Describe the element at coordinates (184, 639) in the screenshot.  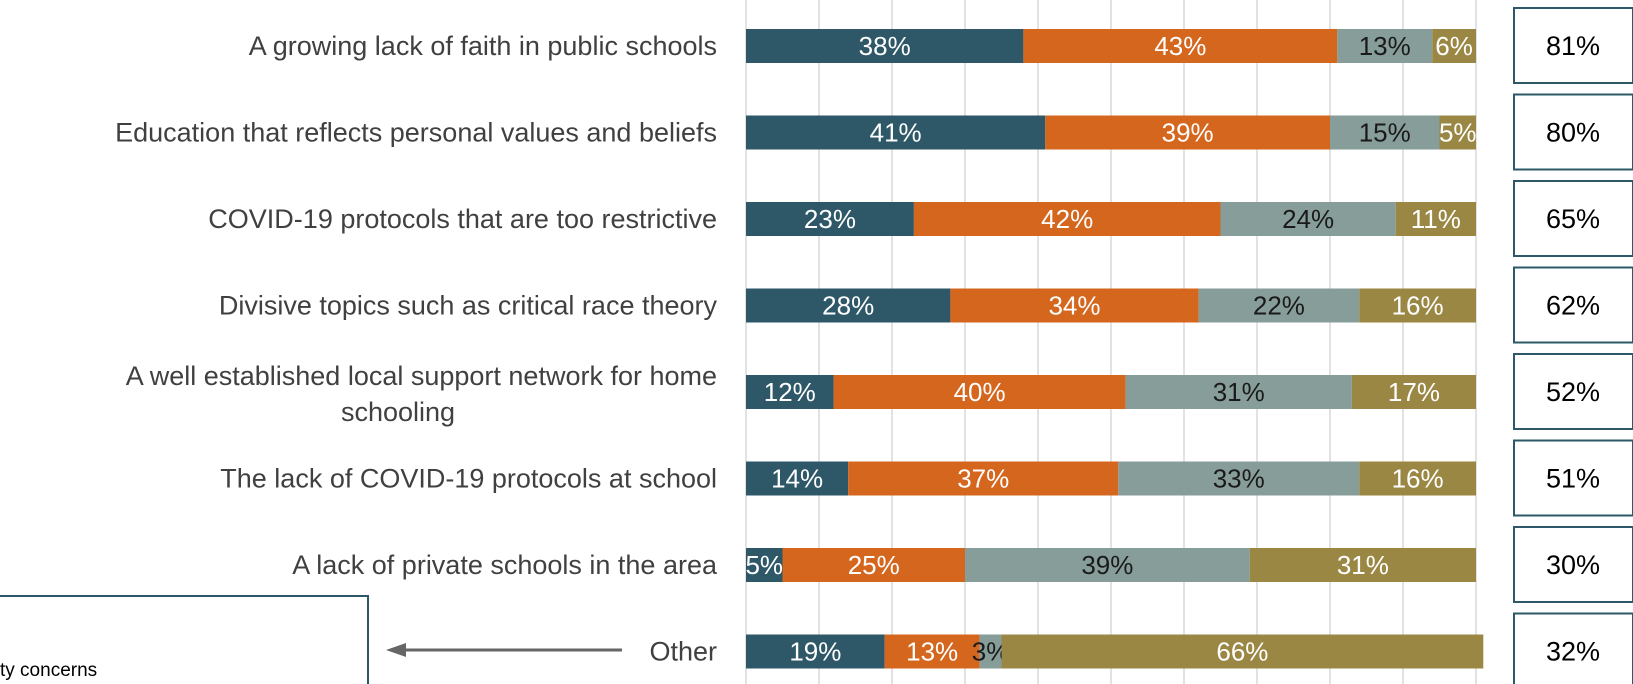
I see `note-box` at that location.